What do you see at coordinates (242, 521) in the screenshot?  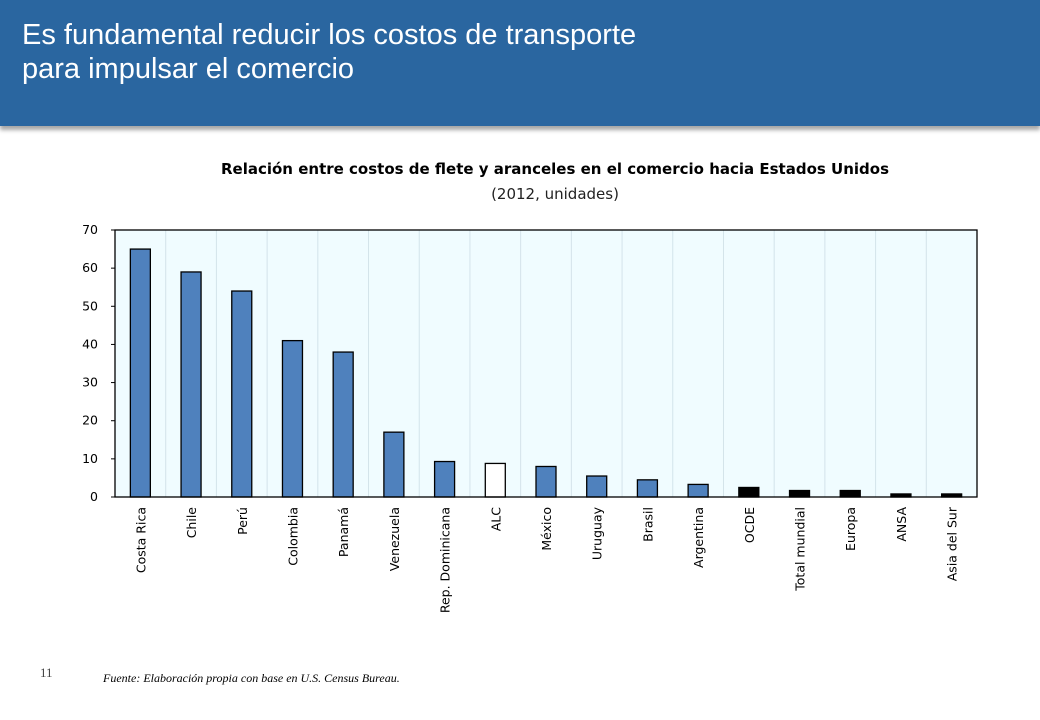 I see `x-tick-label: Perú` at bounding box center [242, 521].